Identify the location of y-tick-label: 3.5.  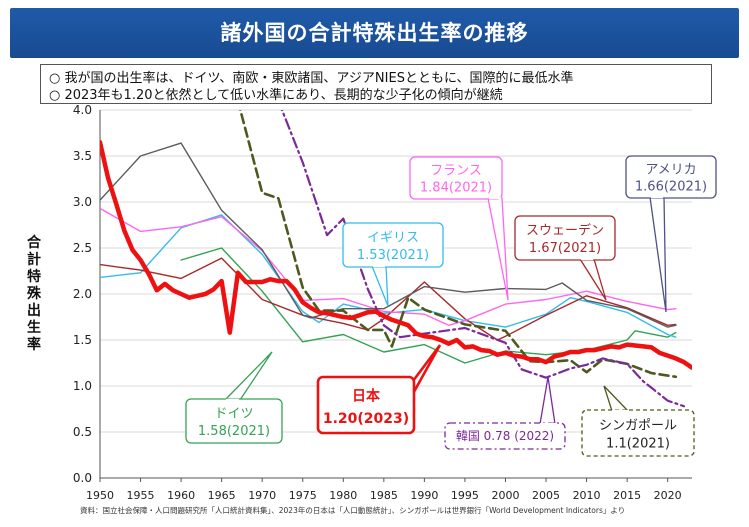
(82, 156).